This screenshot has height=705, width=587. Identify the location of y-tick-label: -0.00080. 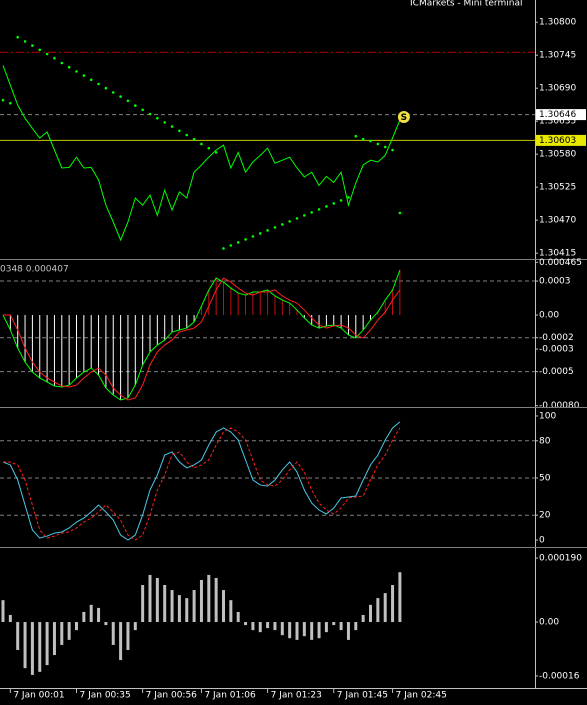
(559, 406).